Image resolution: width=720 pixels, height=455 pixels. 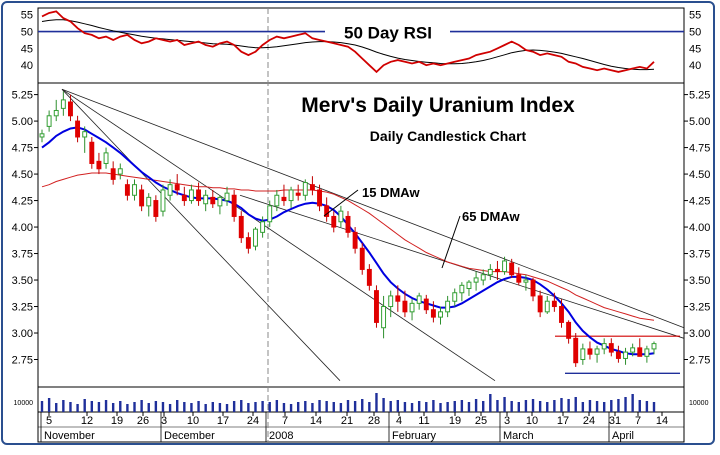 I want to click on price-tick-label-left: 4.75, so click(x=22, y=149).